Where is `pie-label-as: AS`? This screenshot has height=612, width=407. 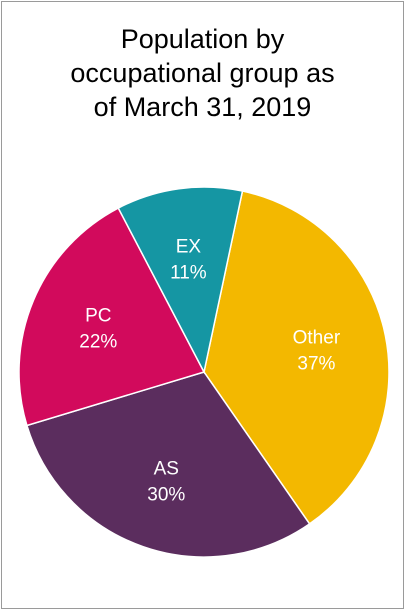
pie-label-as: AS is located at coordinates (166, 468).